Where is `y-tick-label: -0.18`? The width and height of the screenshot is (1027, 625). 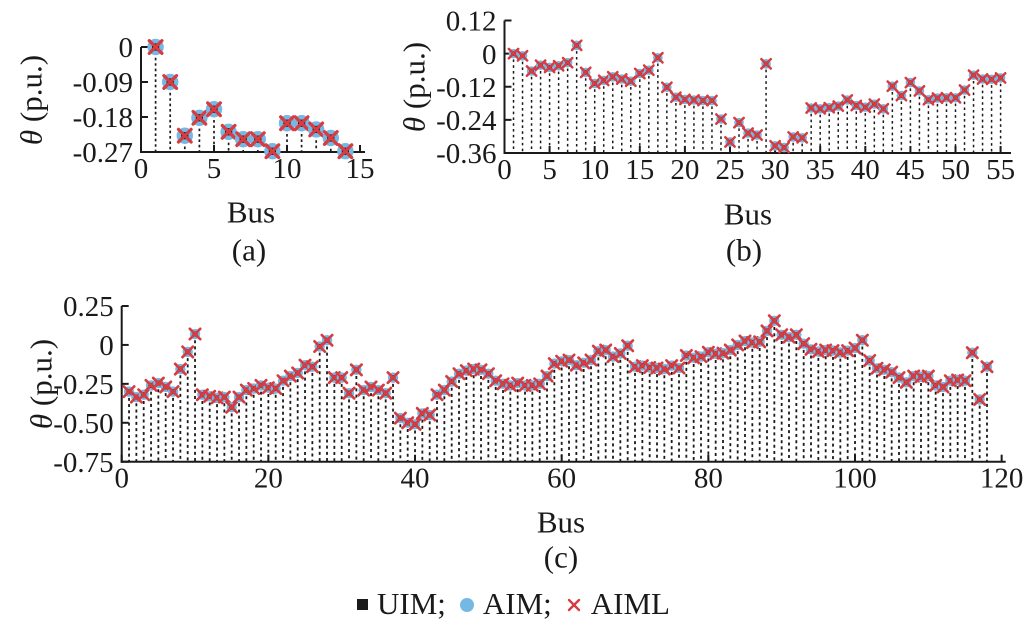
y-tick-label: -0.18 is located at coordinates (103, 118).